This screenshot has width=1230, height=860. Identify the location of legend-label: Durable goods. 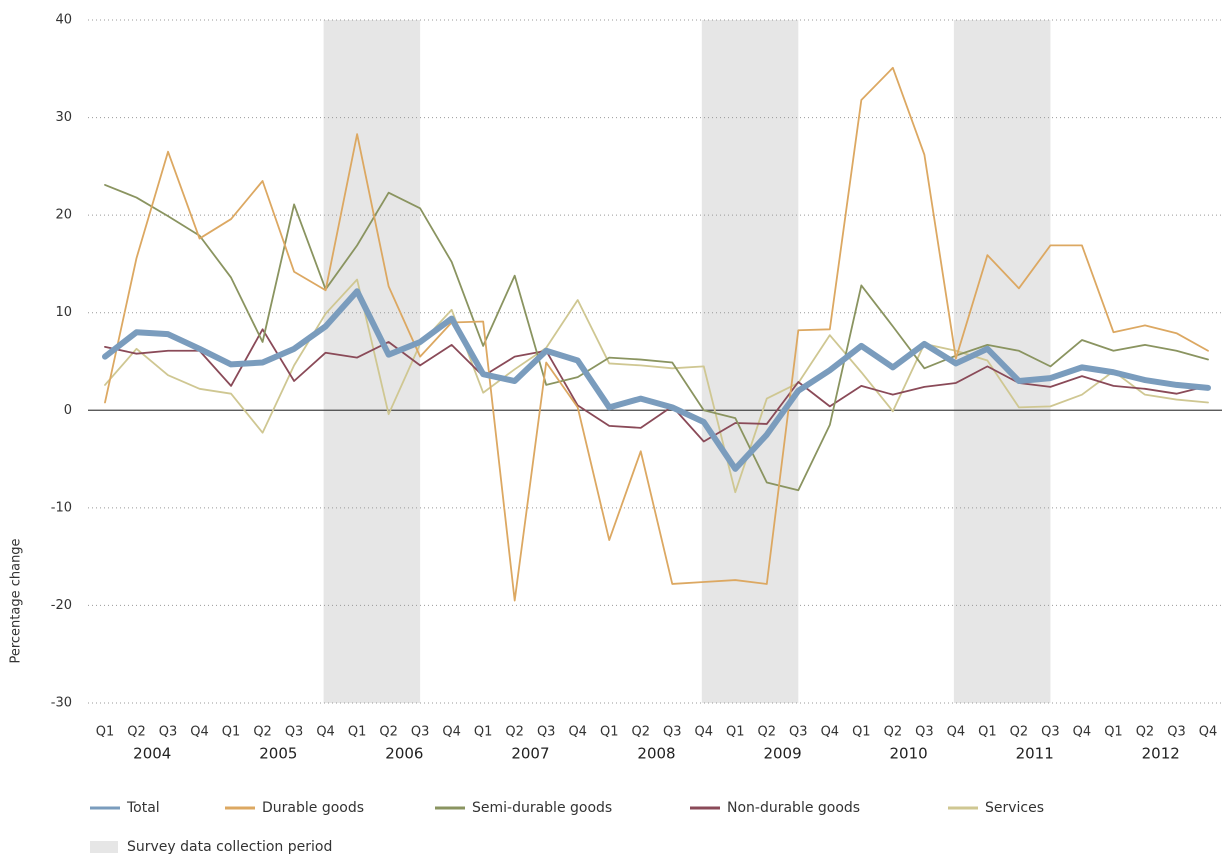
(313, 808).